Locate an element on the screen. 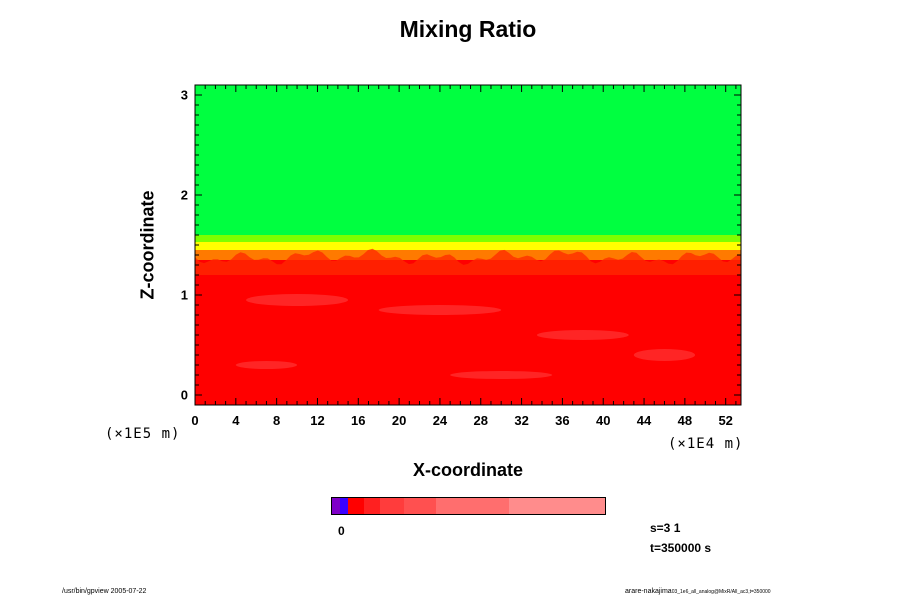 The height and width of the screenshot is (600, 900). y-tick-label: 3 is located at coordinates (184, 95).